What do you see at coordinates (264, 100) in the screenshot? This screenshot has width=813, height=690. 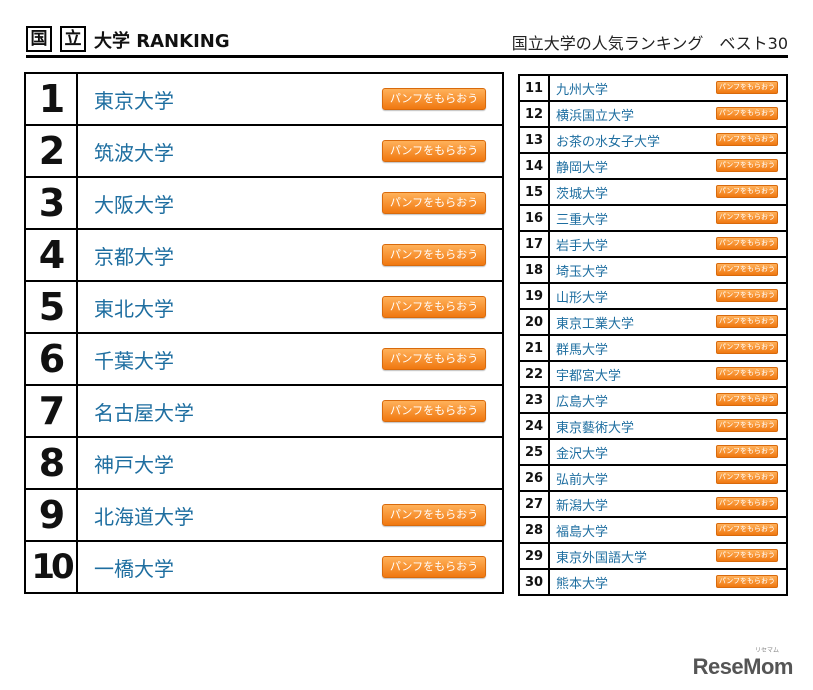 I see `ranking-row: 1 東京大学 パンフをもらおう` at bounding box center [264, 100].